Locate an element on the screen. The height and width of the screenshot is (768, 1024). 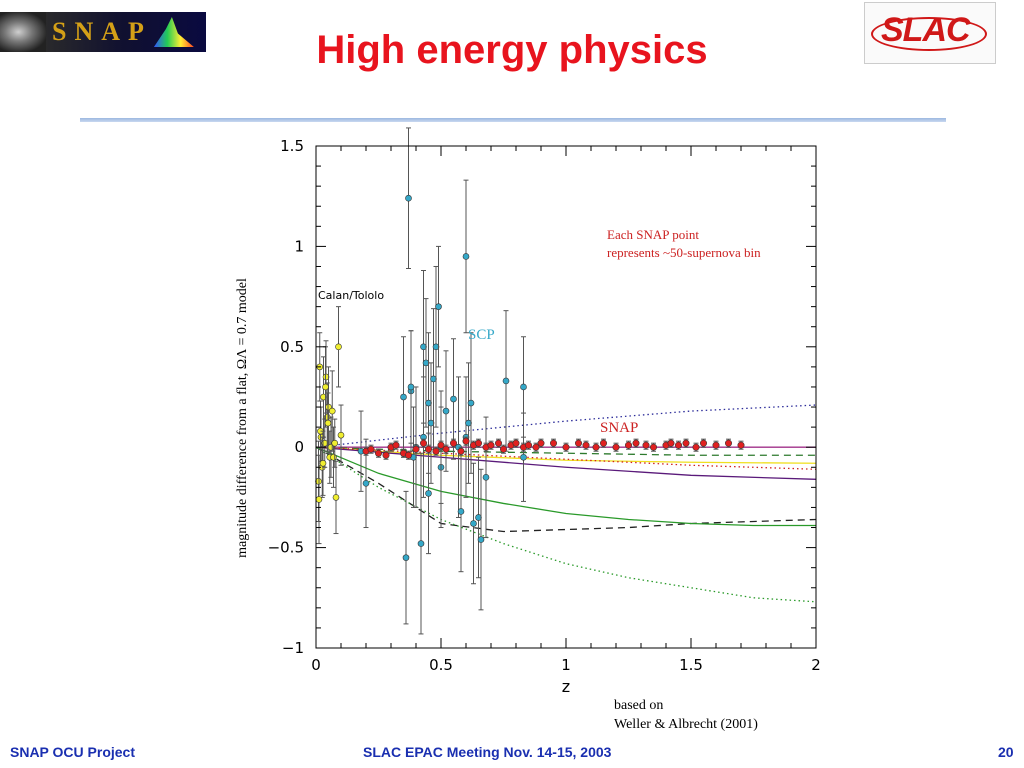
x-tick-label: 2 is located at coordinates (816, 665).